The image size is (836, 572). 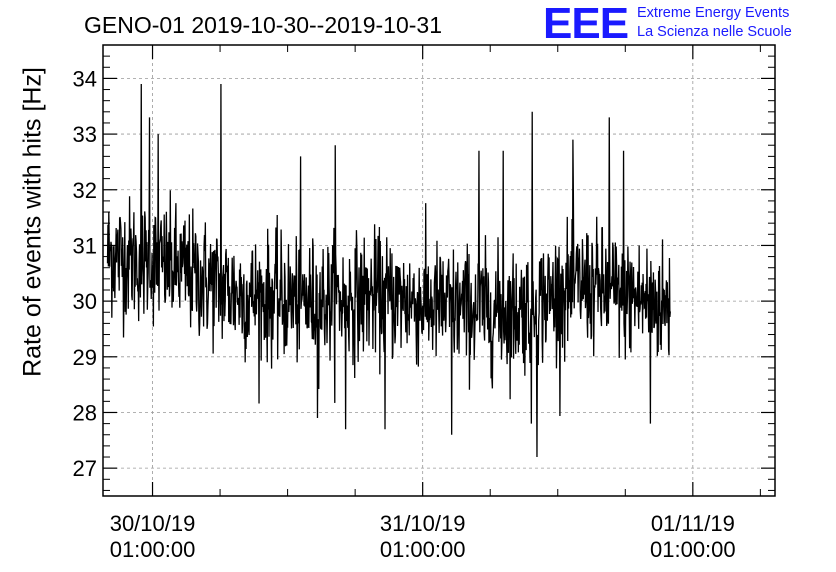 I want to click on y-tick-label: 31, so click(x=85, y=245).